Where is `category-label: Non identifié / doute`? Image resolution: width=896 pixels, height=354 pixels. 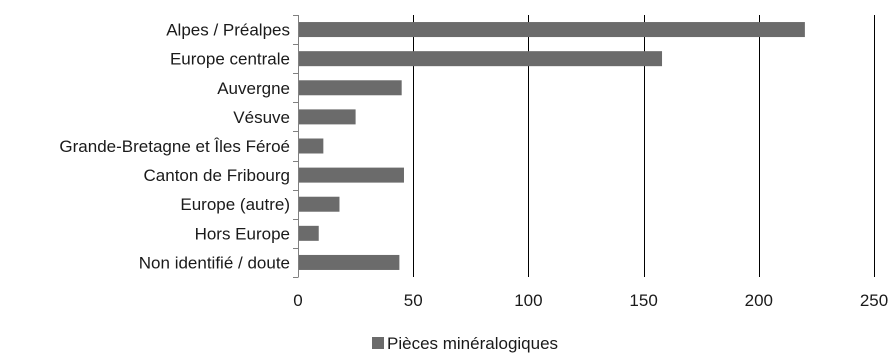 category-label: Non identifié / doute is located at coordinates (214, 262).